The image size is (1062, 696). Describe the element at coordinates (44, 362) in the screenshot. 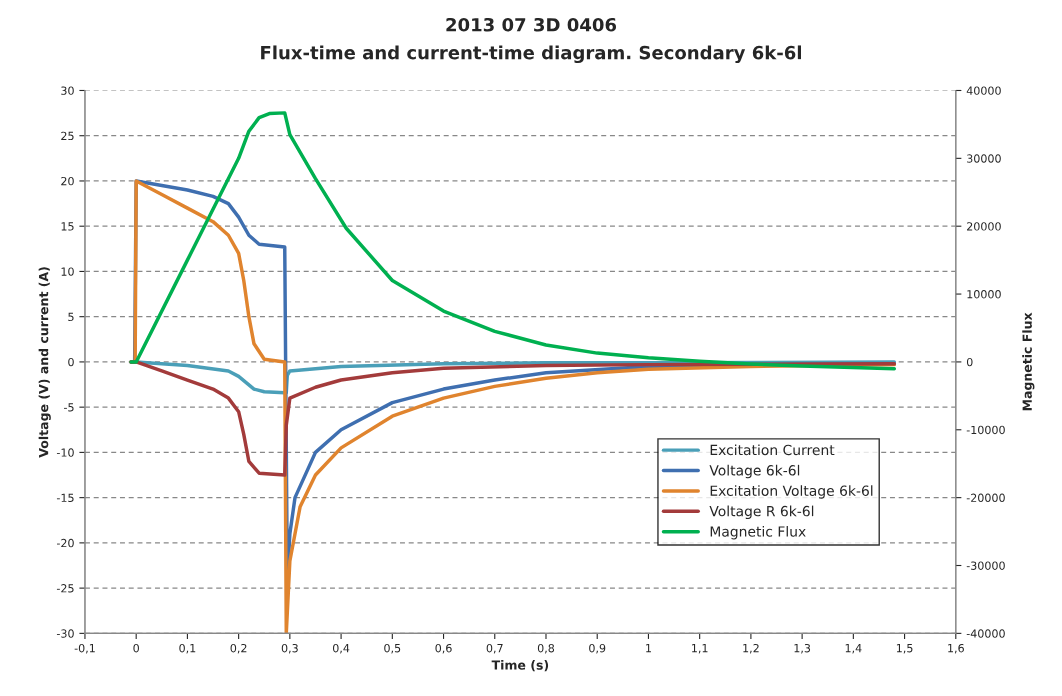

I see `y-axis-title: Voltage (V) and current (A)` at that location.